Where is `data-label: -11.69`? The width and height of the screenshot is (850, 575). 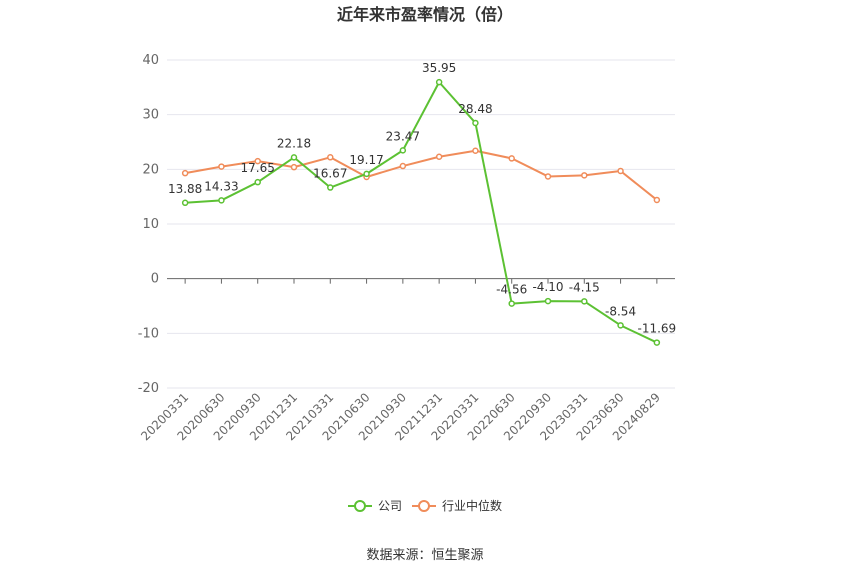 data-label: -11.69 is located at coordinates (657, 329).